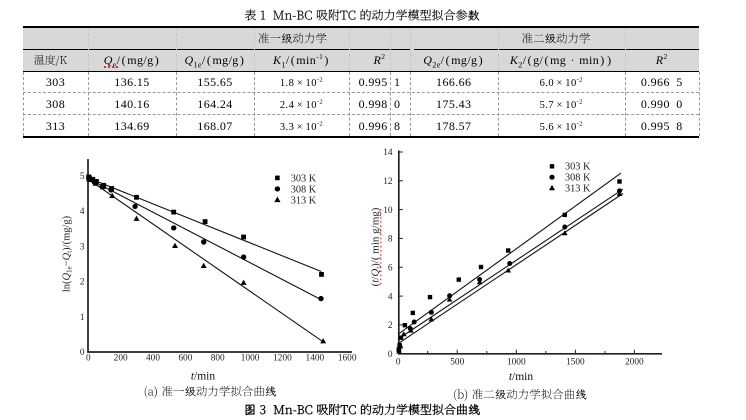 The width and height of the screenshot is (746, 420). I want to click on svg-text: 1600, so click(347, 359).